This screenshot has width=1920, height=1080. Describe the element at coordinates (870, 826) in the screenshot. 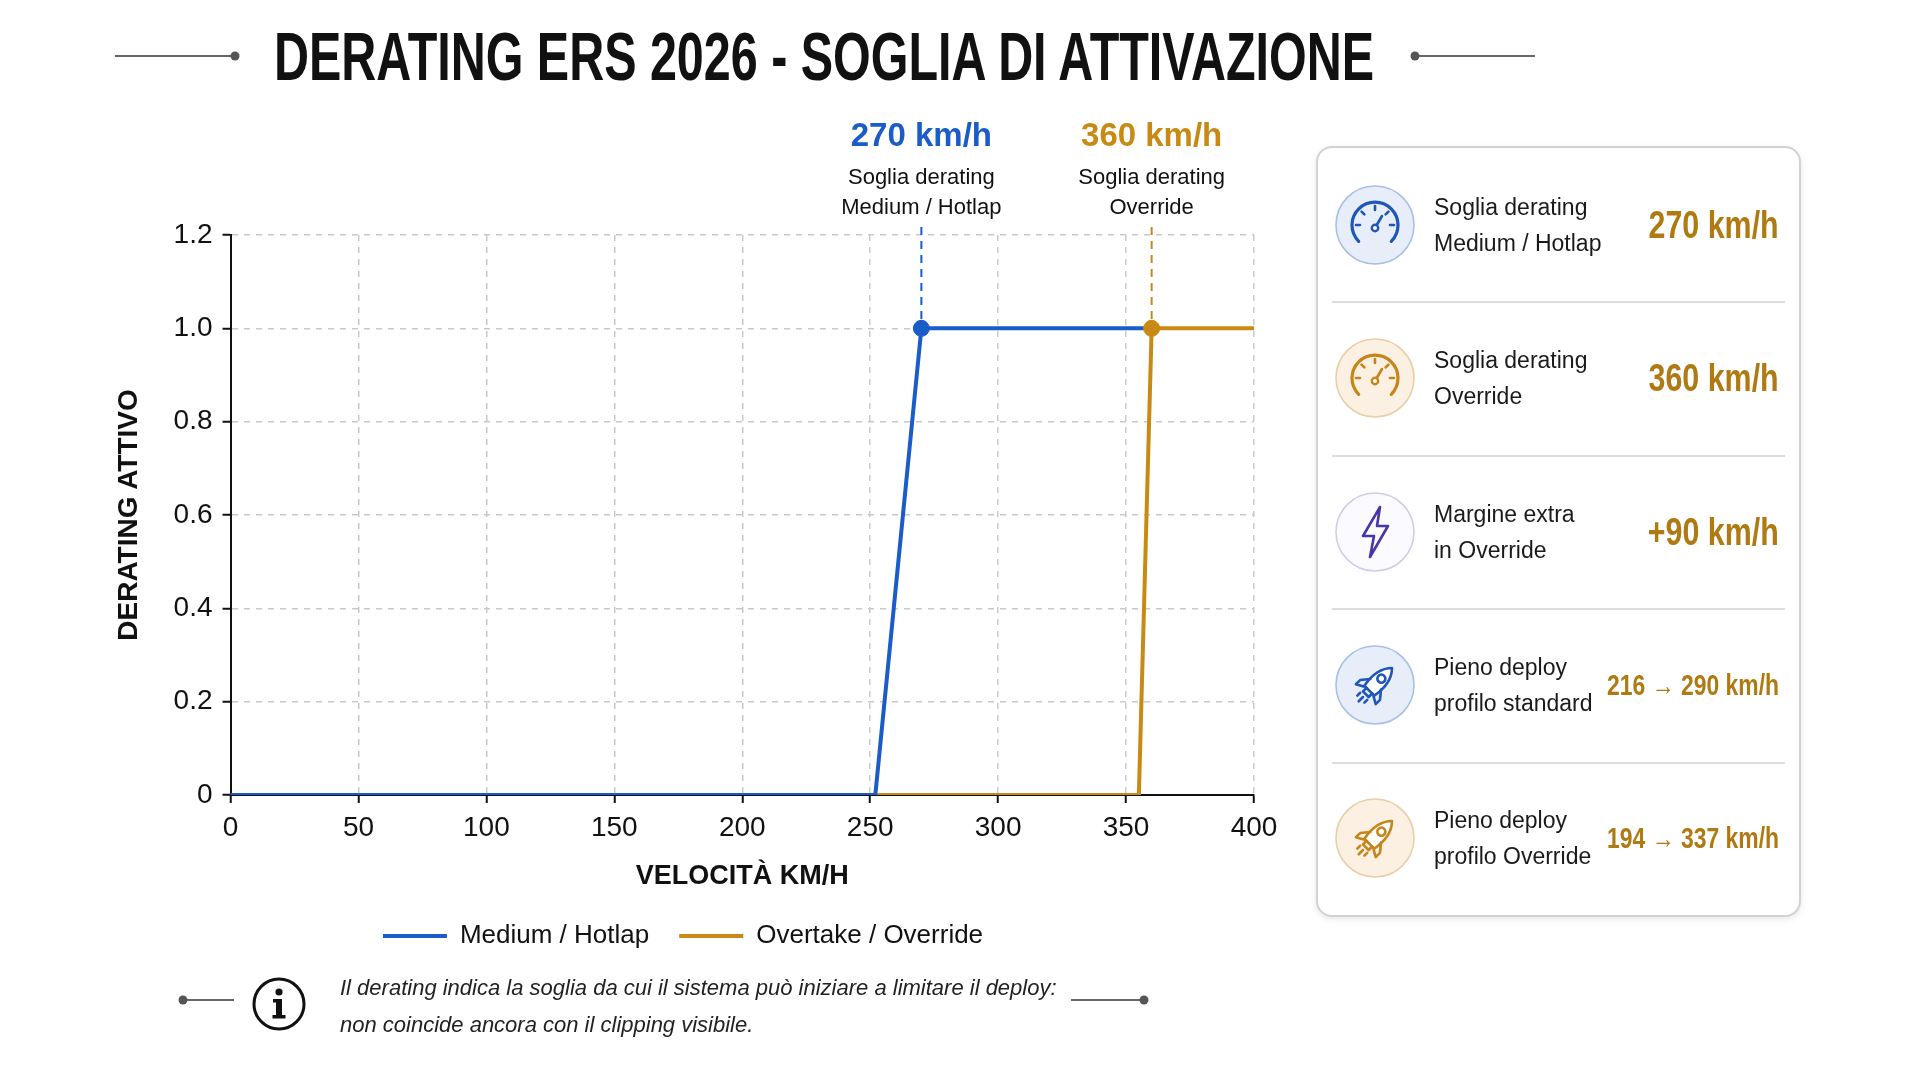

I see `x-tick-label: 250` at that location.